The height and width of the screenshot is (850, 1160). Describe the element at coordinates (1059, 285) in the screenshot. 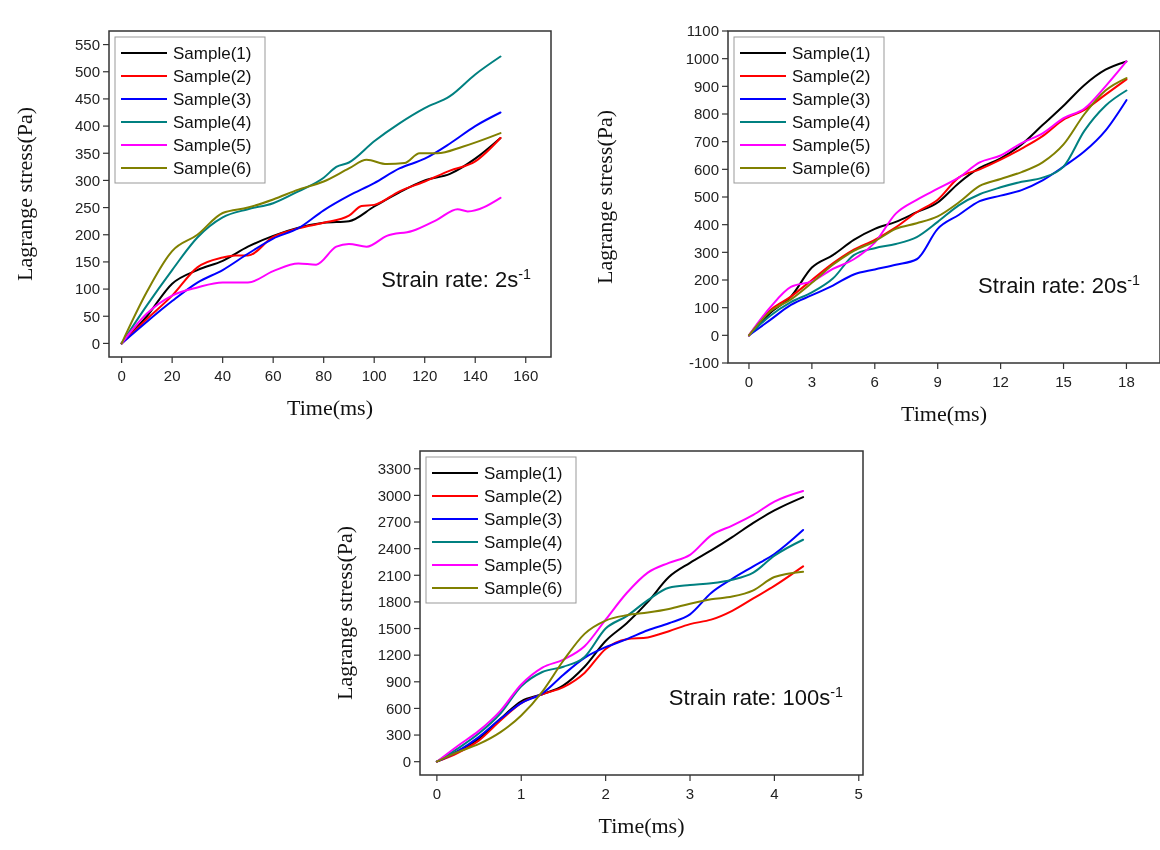

I see `annotation: Strain rate: 20s$^{-1}$` at that location.